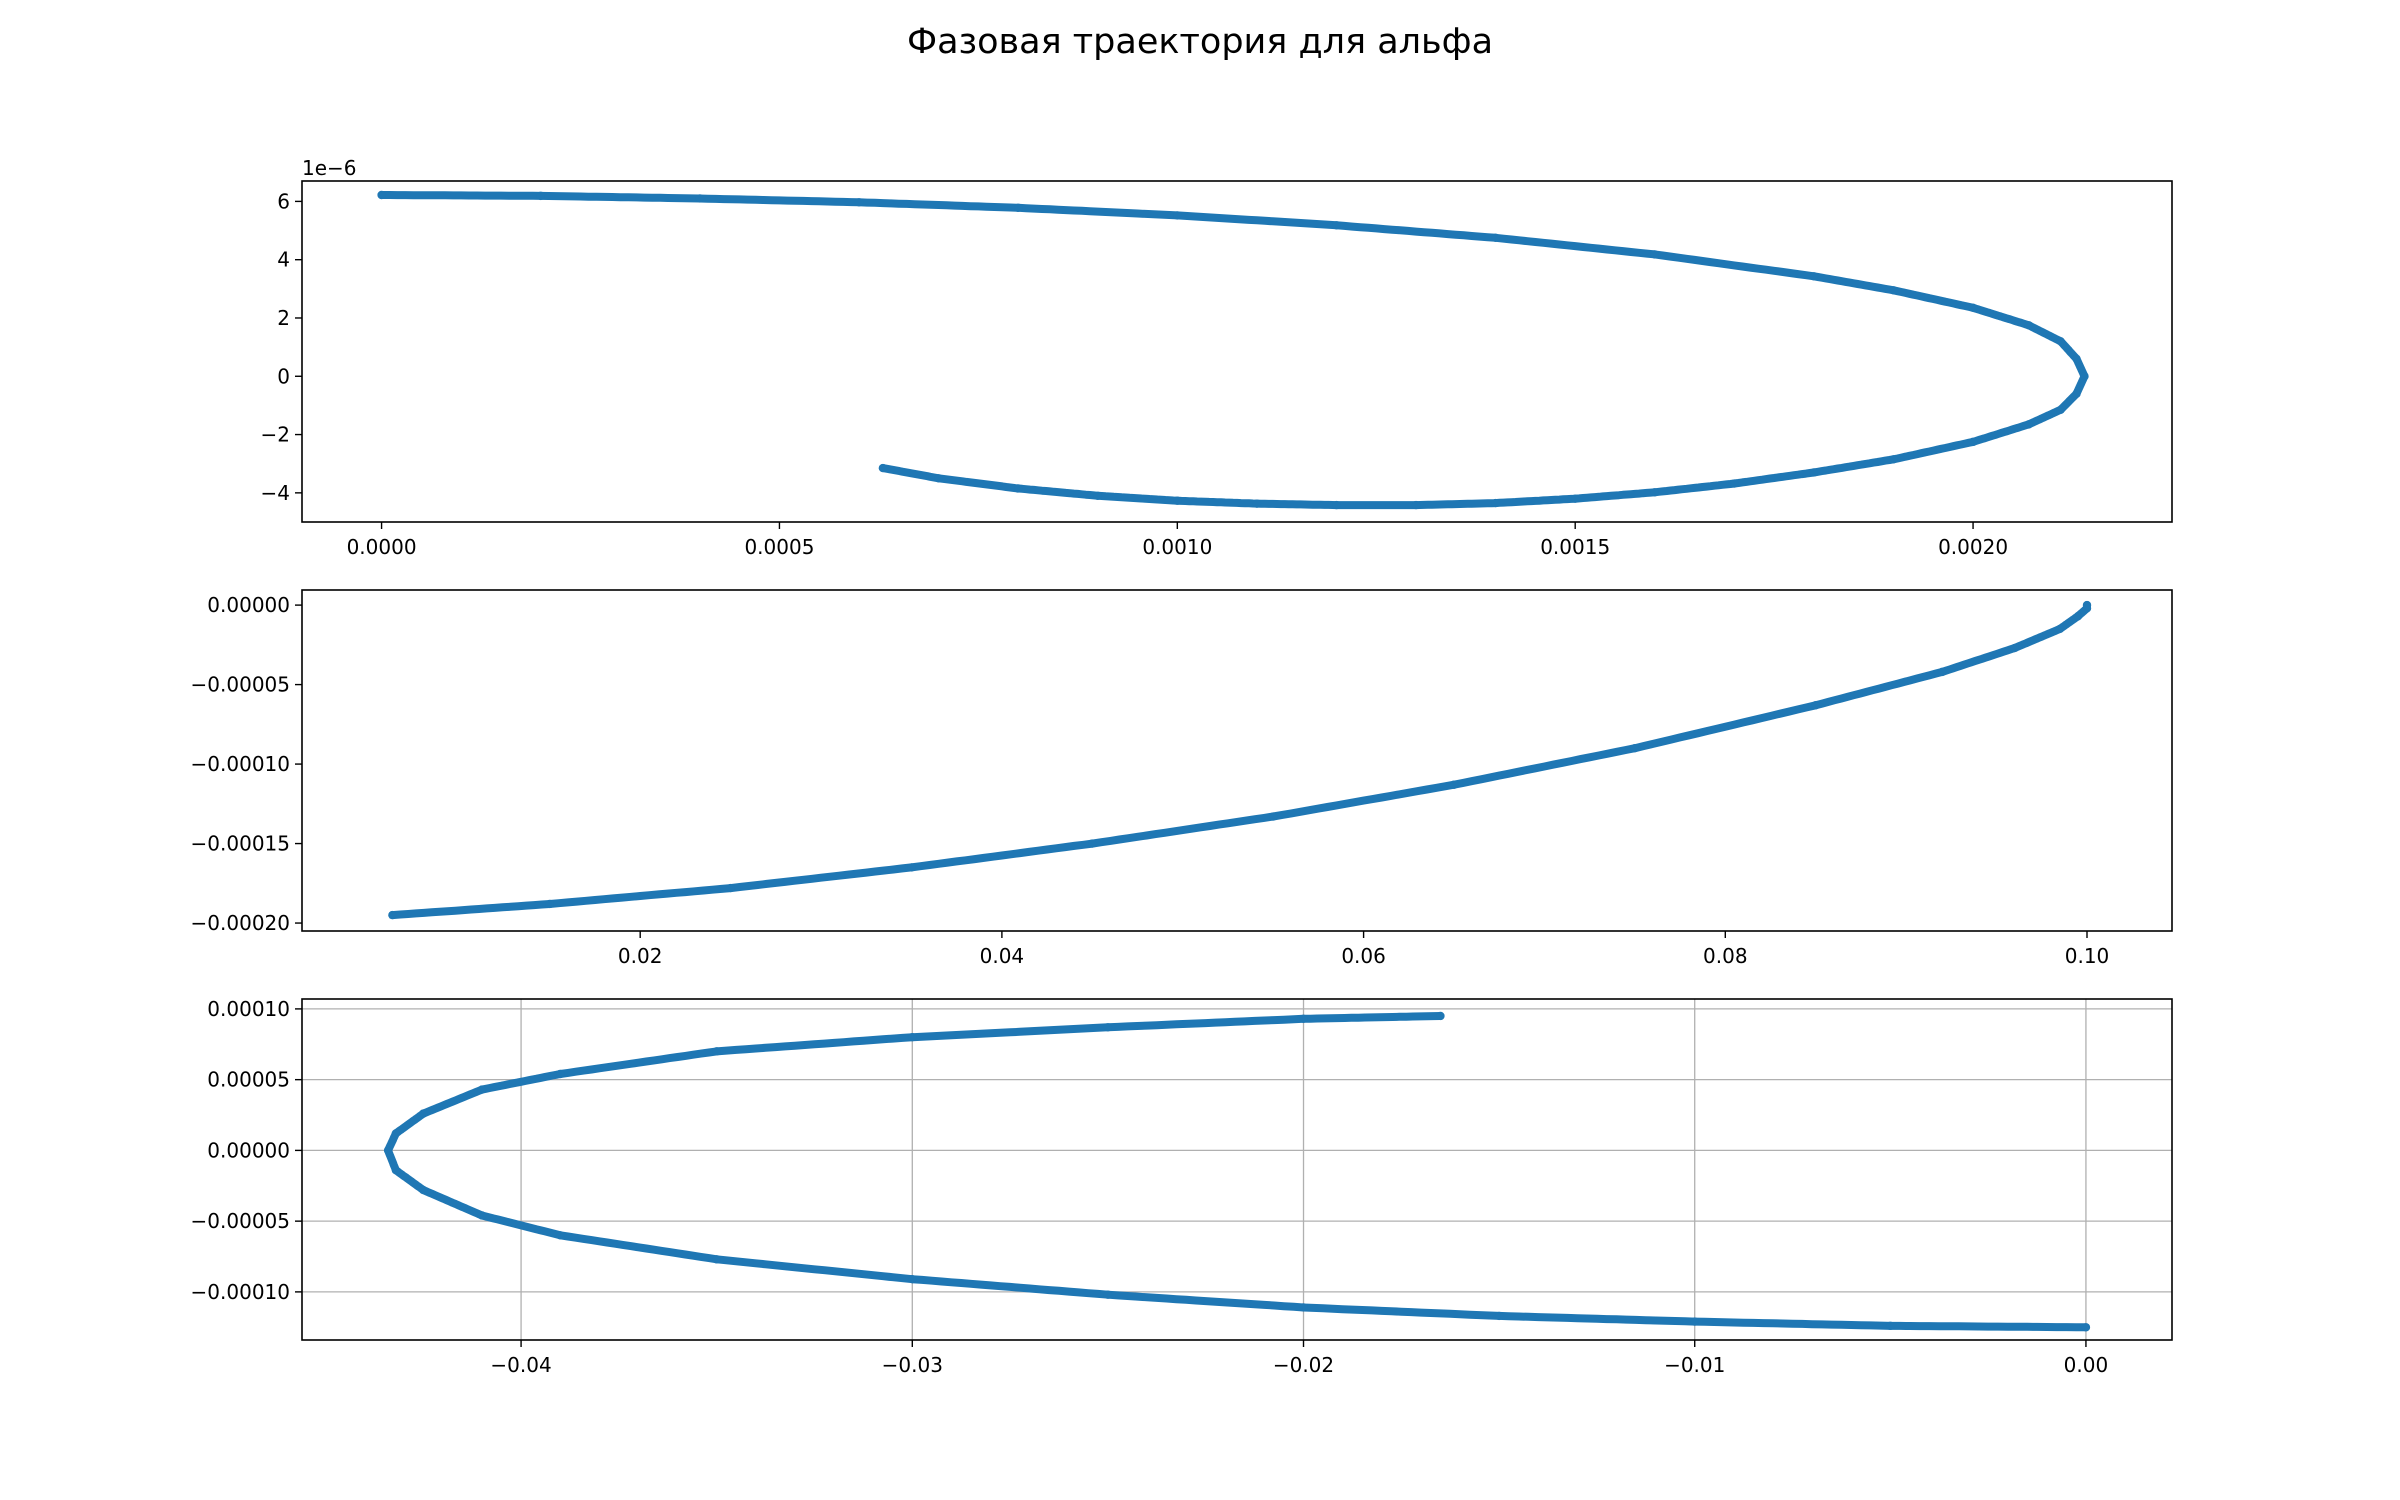 The height and width of the screenshot is (1500, 2400). I want to click on x-tick-label: 0.00, so click(2086, 1365).